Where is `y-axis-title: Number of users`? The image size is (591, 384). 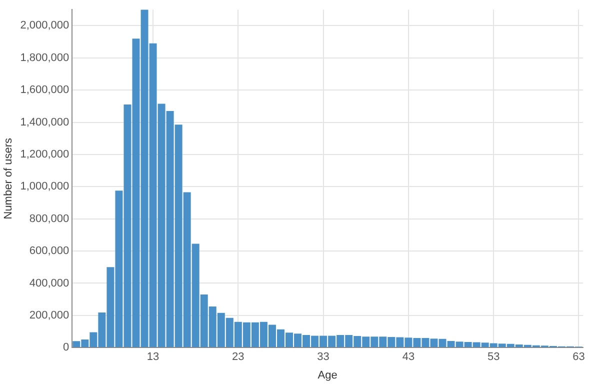 y-axis-title: Number of users is located at coordinates (8, 178).